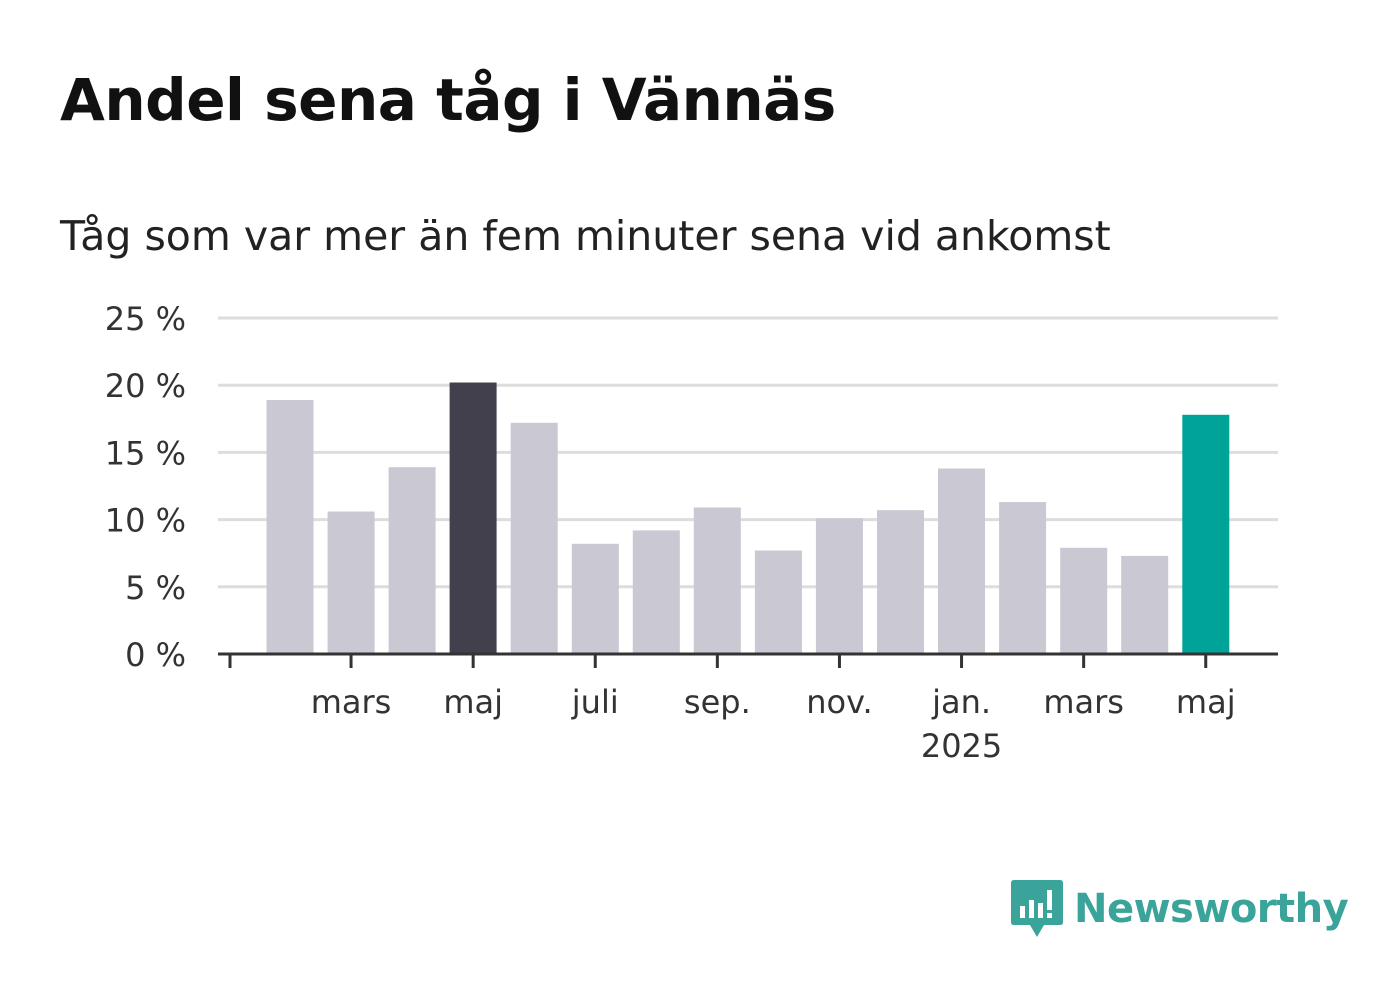 Image resolution: width=1382 pixels, height=999 pixels. Describe the element at coordinates (1211, 909) in the screenshot. I see `brand-name: Newsworthy` at that location.